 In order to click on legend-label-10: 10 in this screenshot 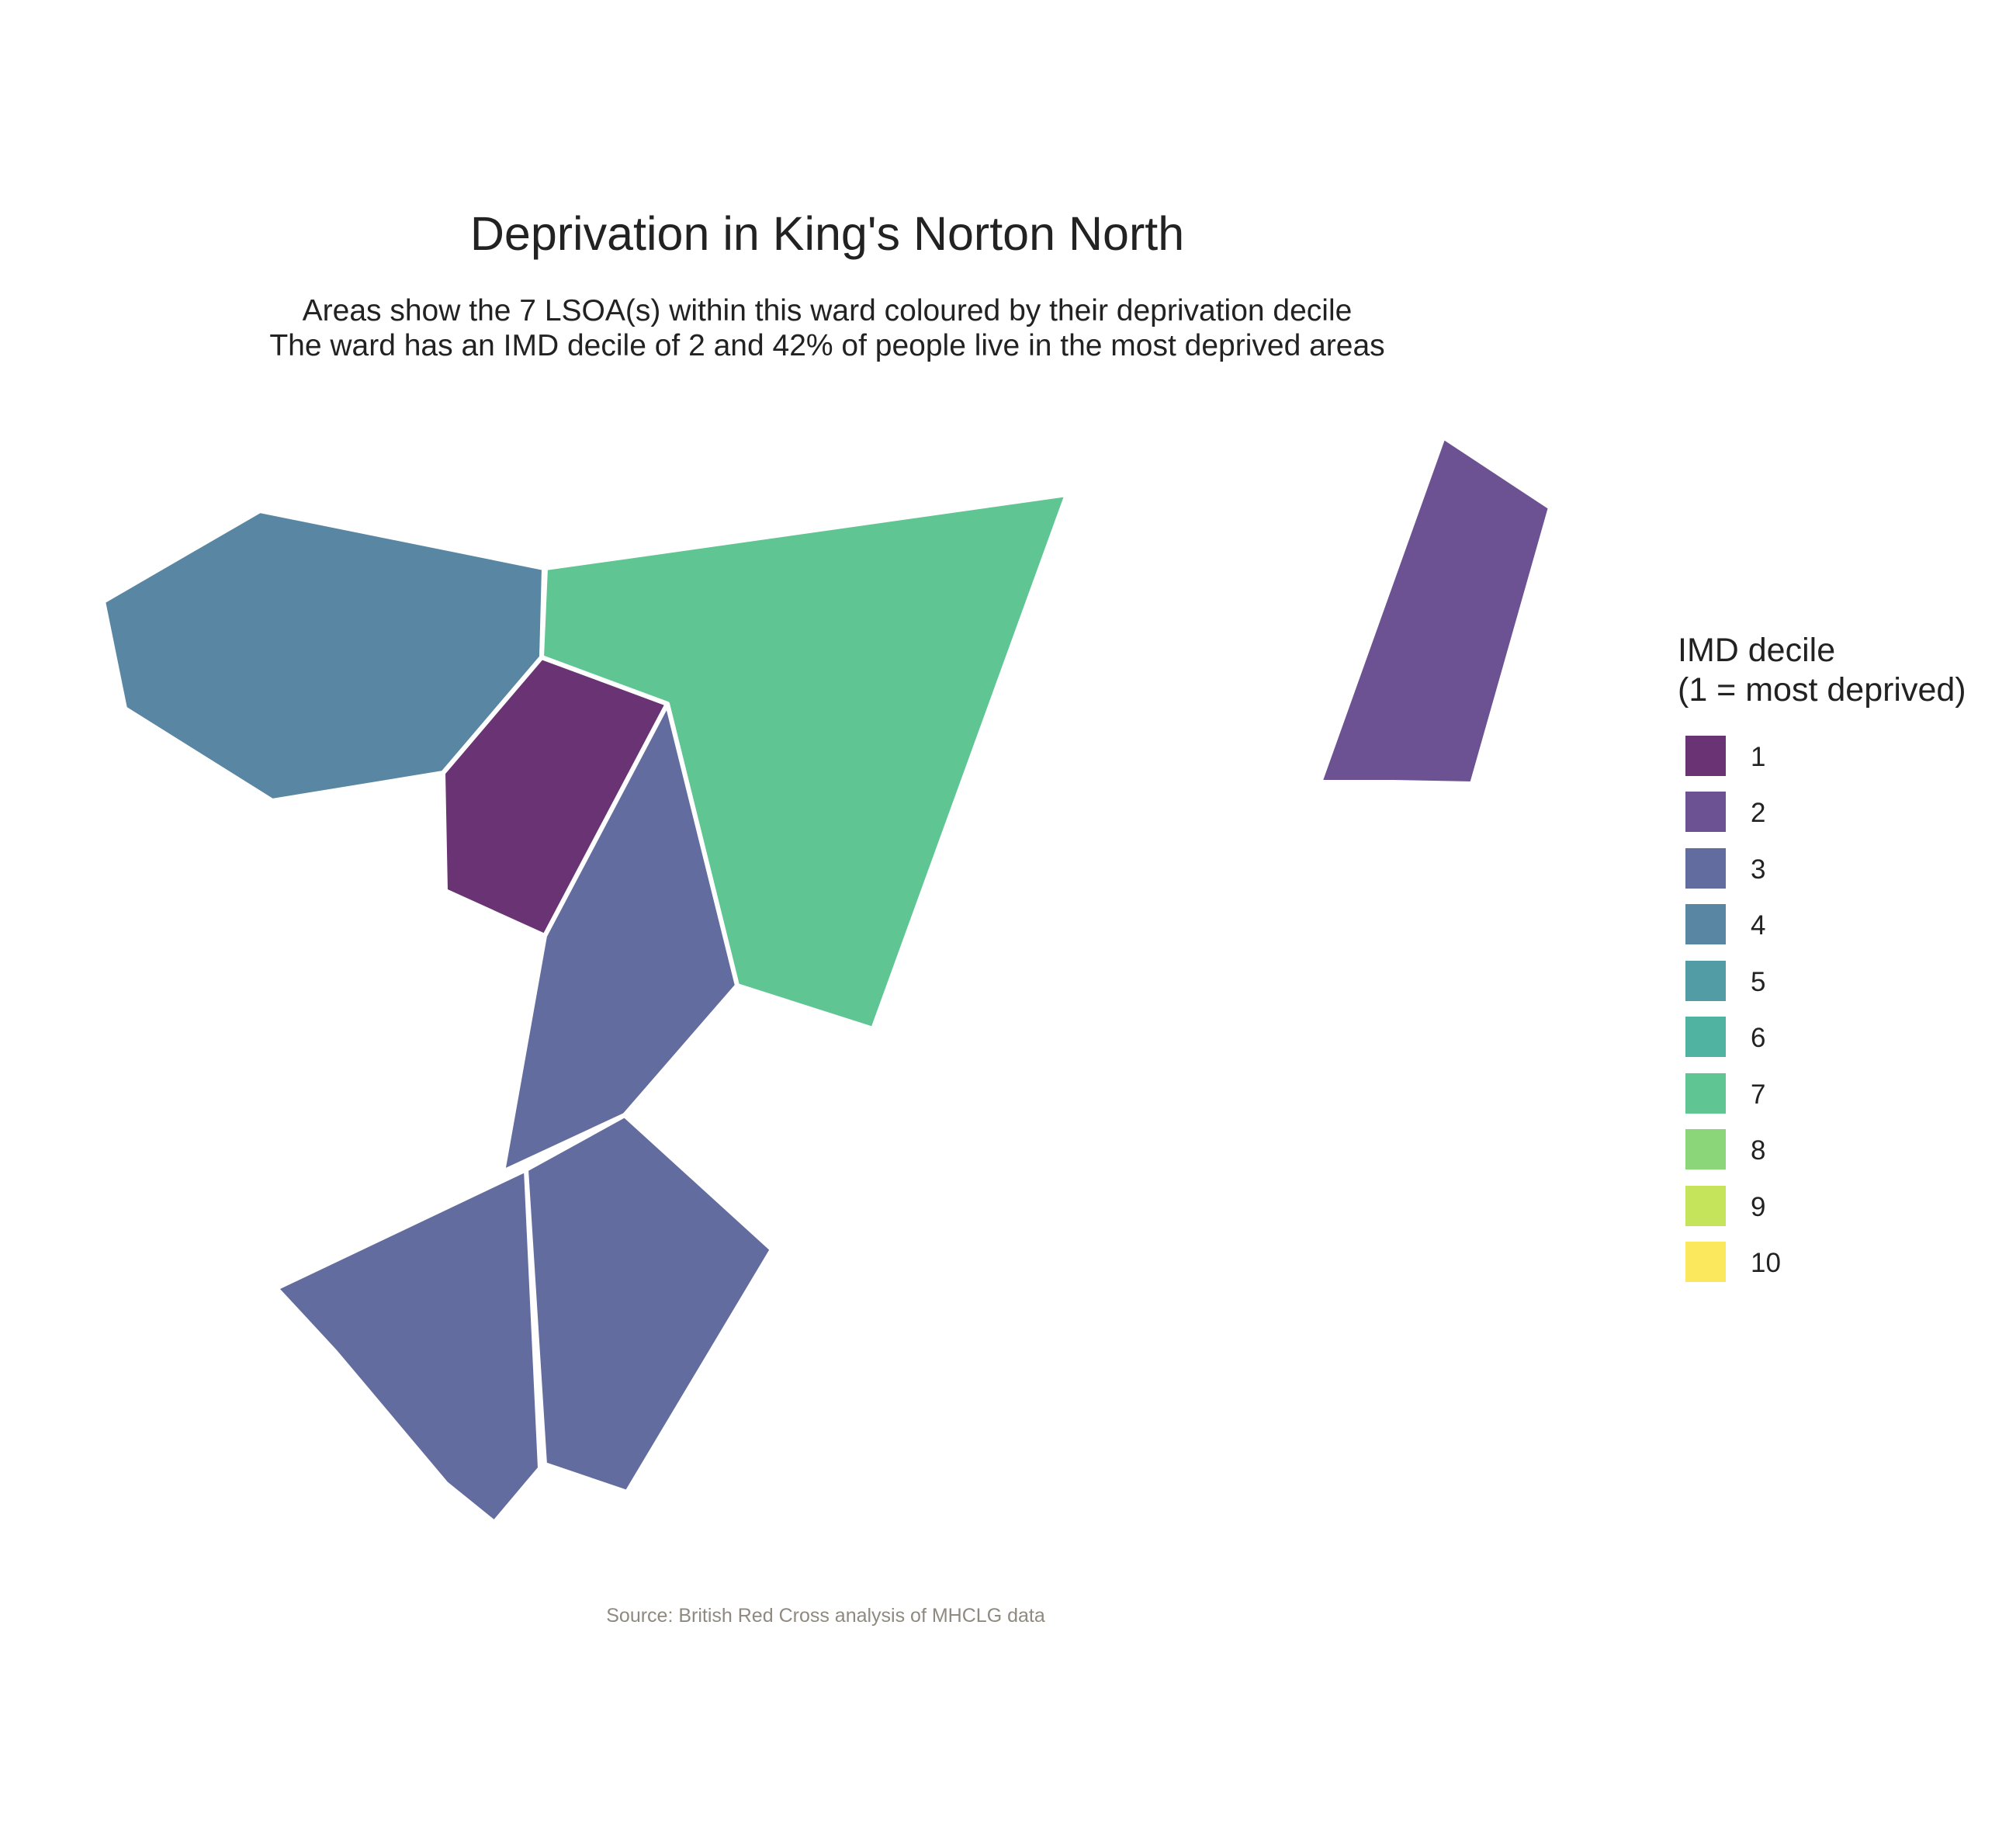, I will do `click(1766, 1263)`.